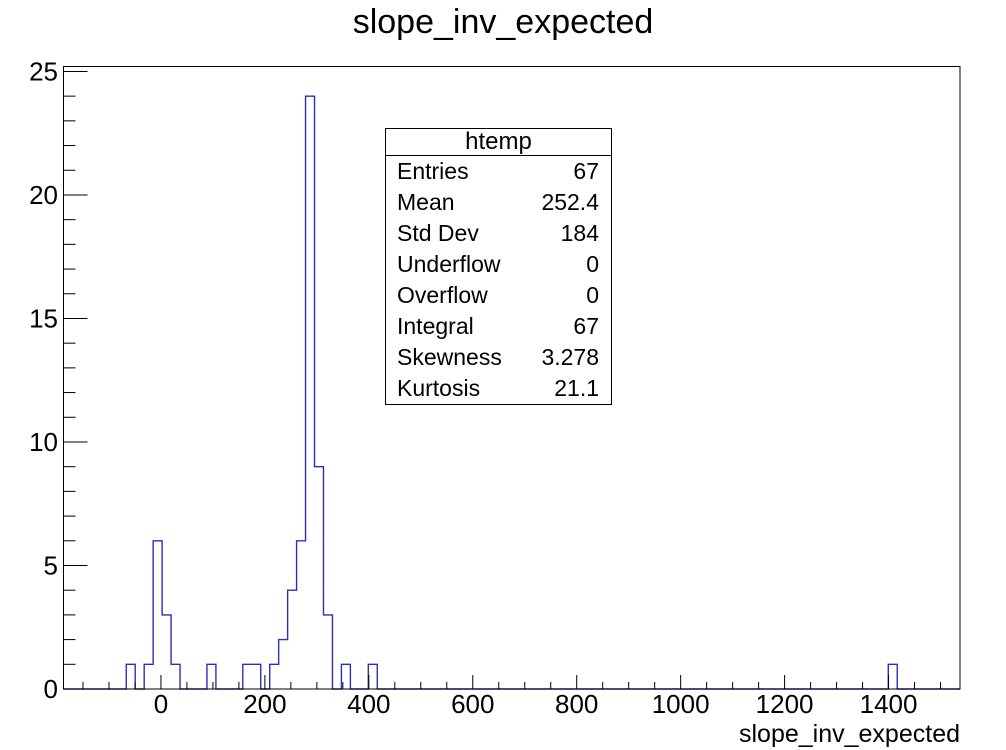 This screenshot has height=750, width=1006. What do you see at coordinates (498, 202) in the screenshot?
I see `stats-row: Mean 252.4` at bounding box center [498, 202].